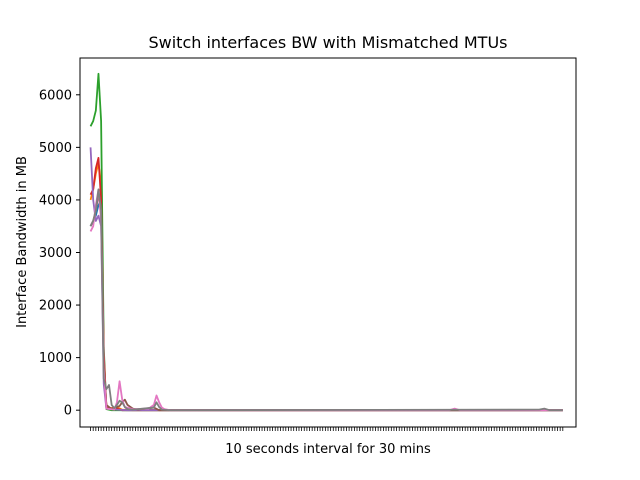 This screenshot has width=640, height=480. I want to click on y-axis-label: Interface Bandwidth in MB, so click(22, 242).